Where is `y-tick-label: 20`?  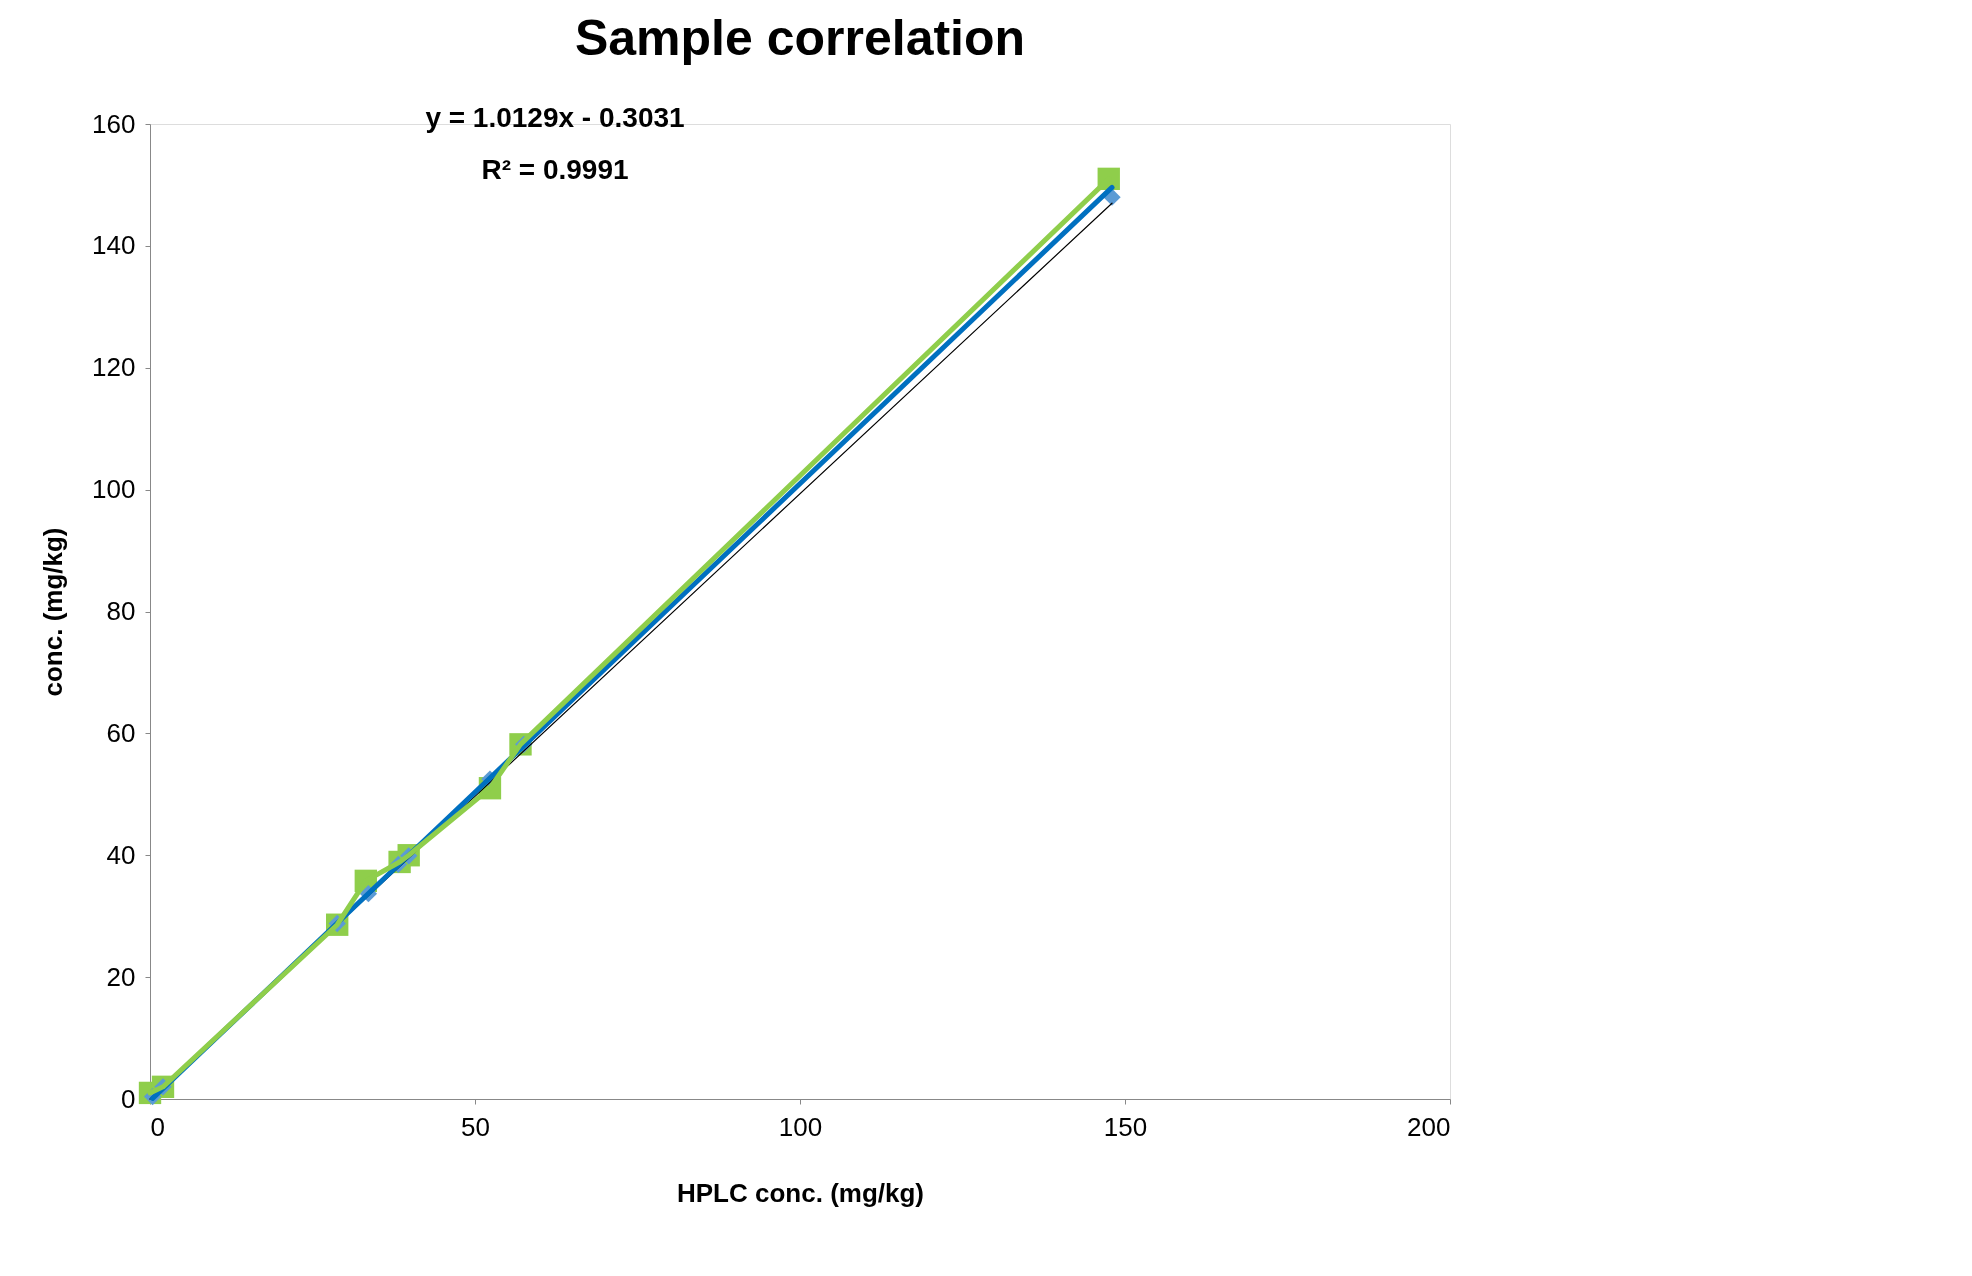
y-tick-label: 20 is located at coordinates (121, 976).